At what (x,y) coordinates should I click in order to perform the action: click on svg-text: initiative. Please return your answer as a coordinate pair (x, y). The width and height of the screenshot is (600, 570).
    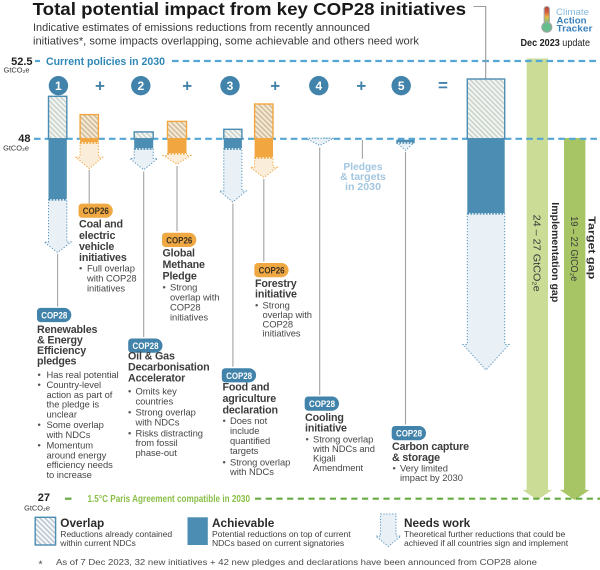
    Looking at the image, I should click on (326, 429).